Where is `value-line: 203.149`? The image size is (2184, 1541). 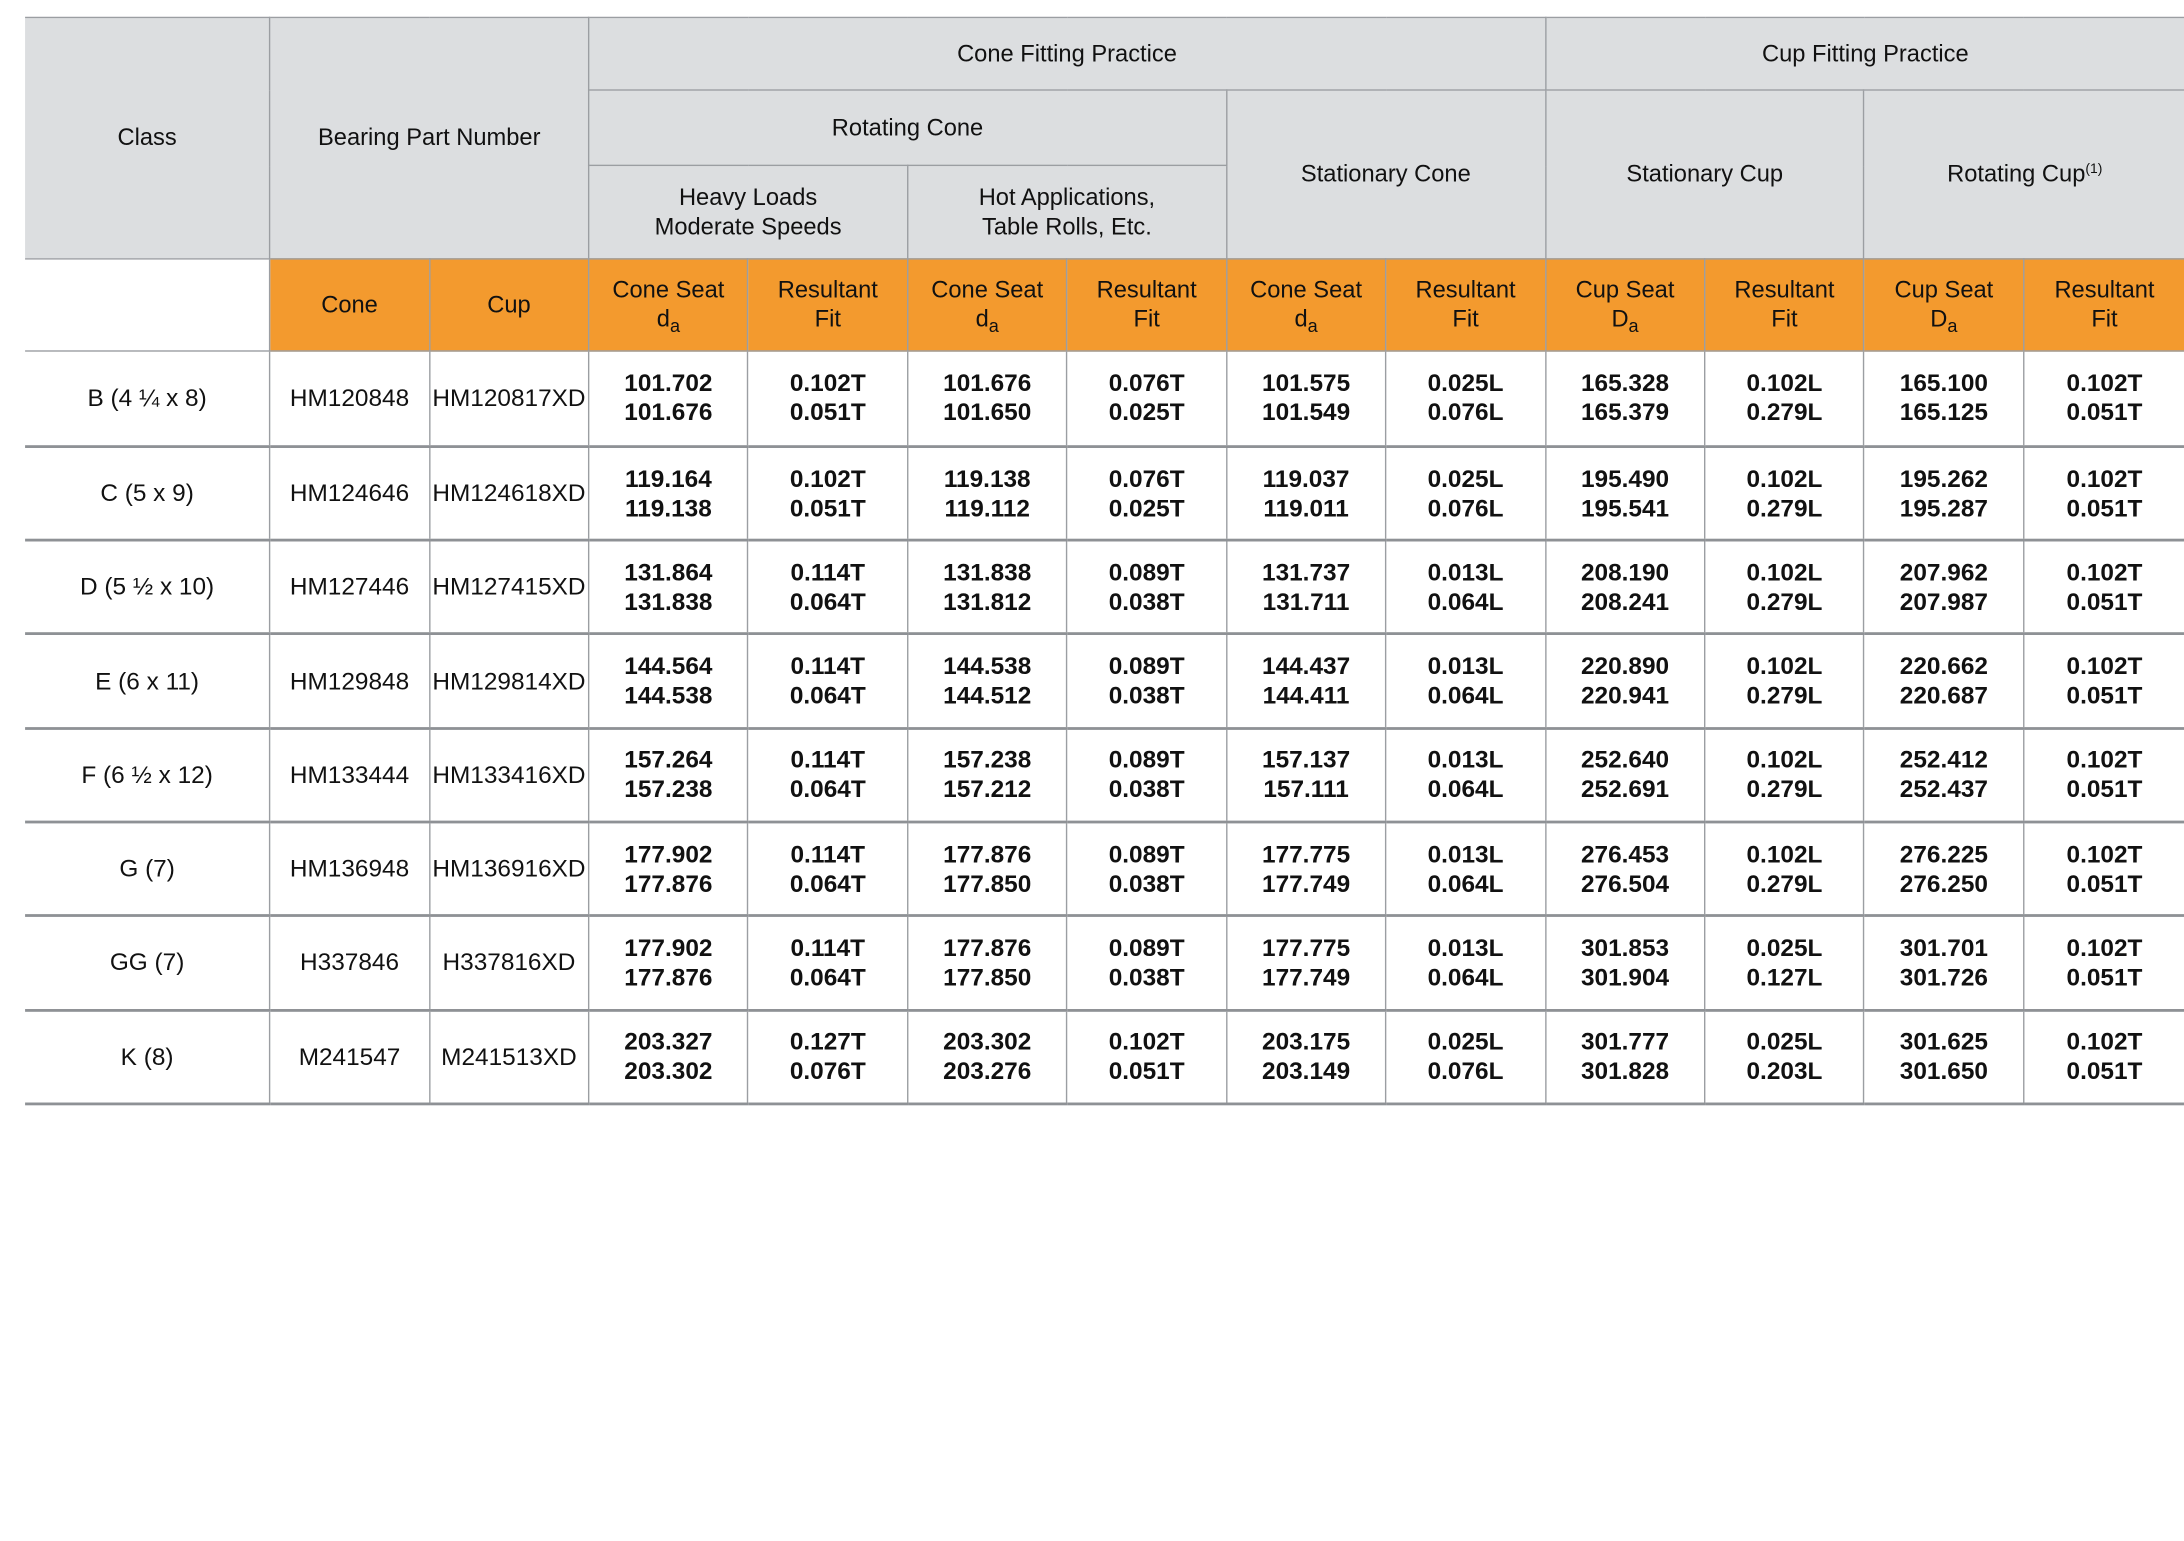
value-line: 203.149 is located at coordinates (1306, 1070).